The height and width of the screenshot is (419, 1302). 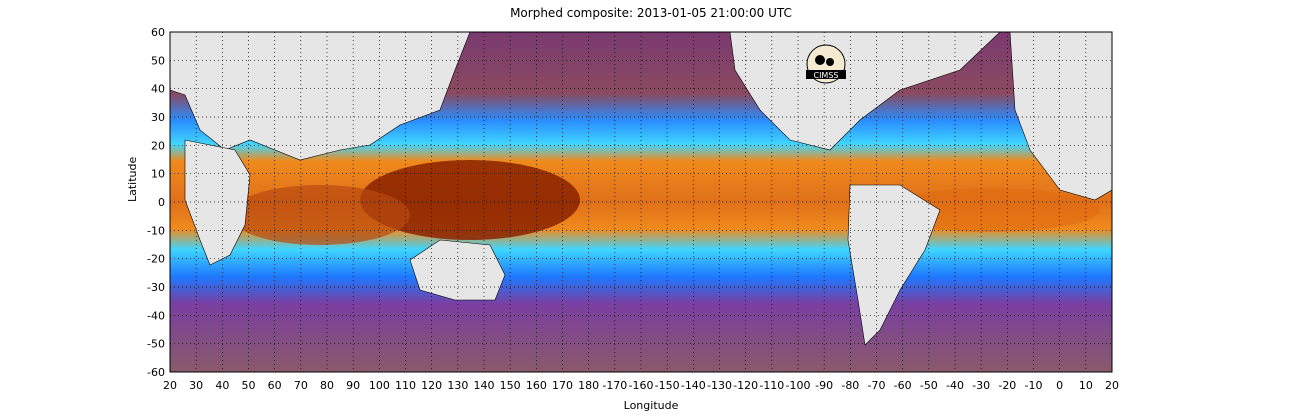 I want to click on x-tick-label: 110, so click(x=405, y=385).